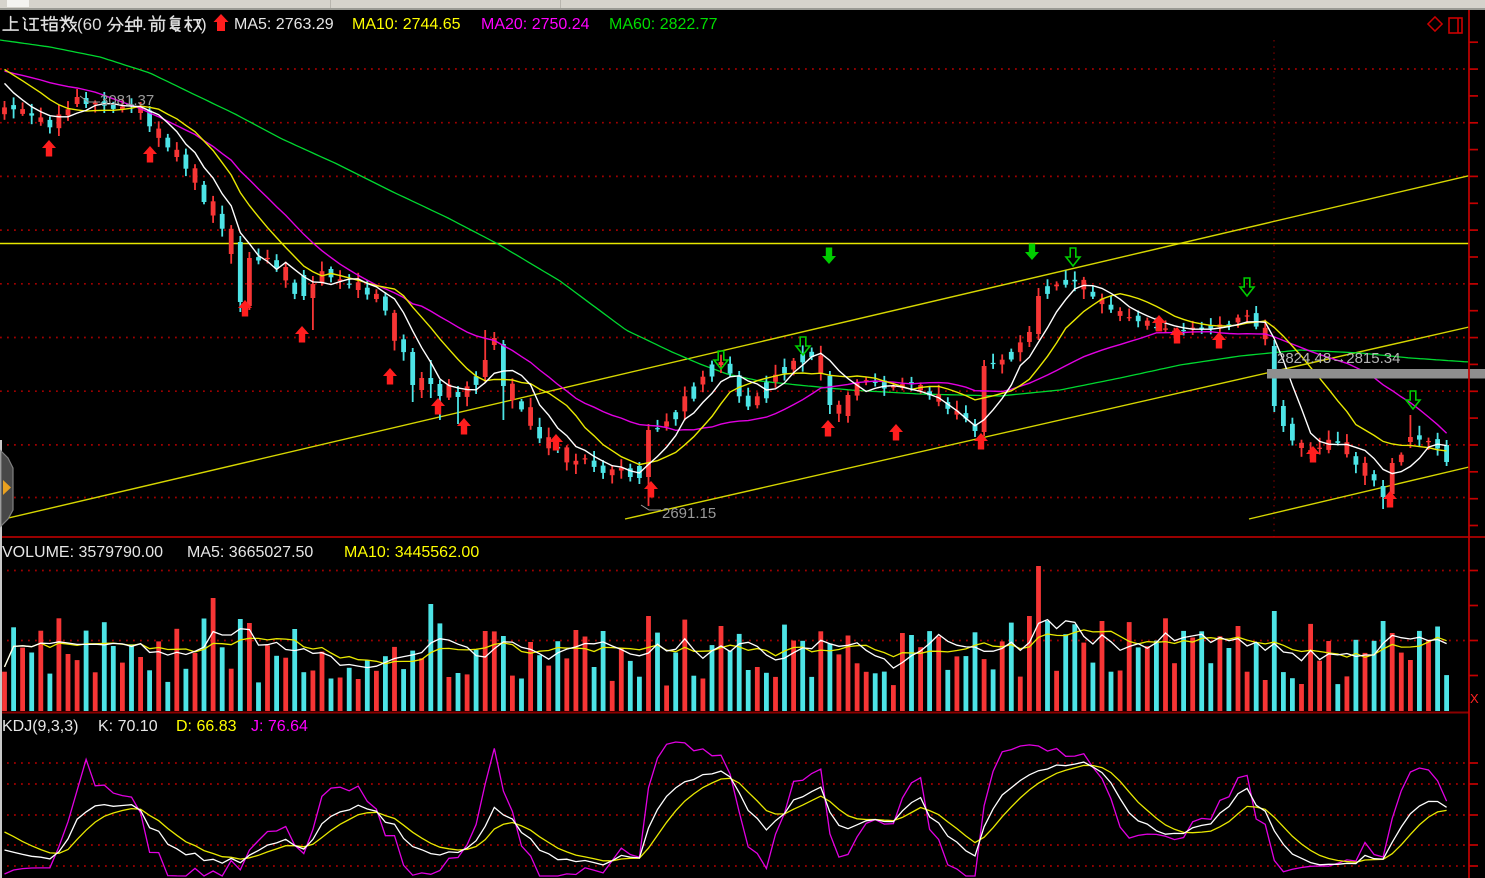 Image resolution: width=1485 pixels, height=878 pixels. I want to click on svg-text: MA5: 2763.29, so click(284, 24).